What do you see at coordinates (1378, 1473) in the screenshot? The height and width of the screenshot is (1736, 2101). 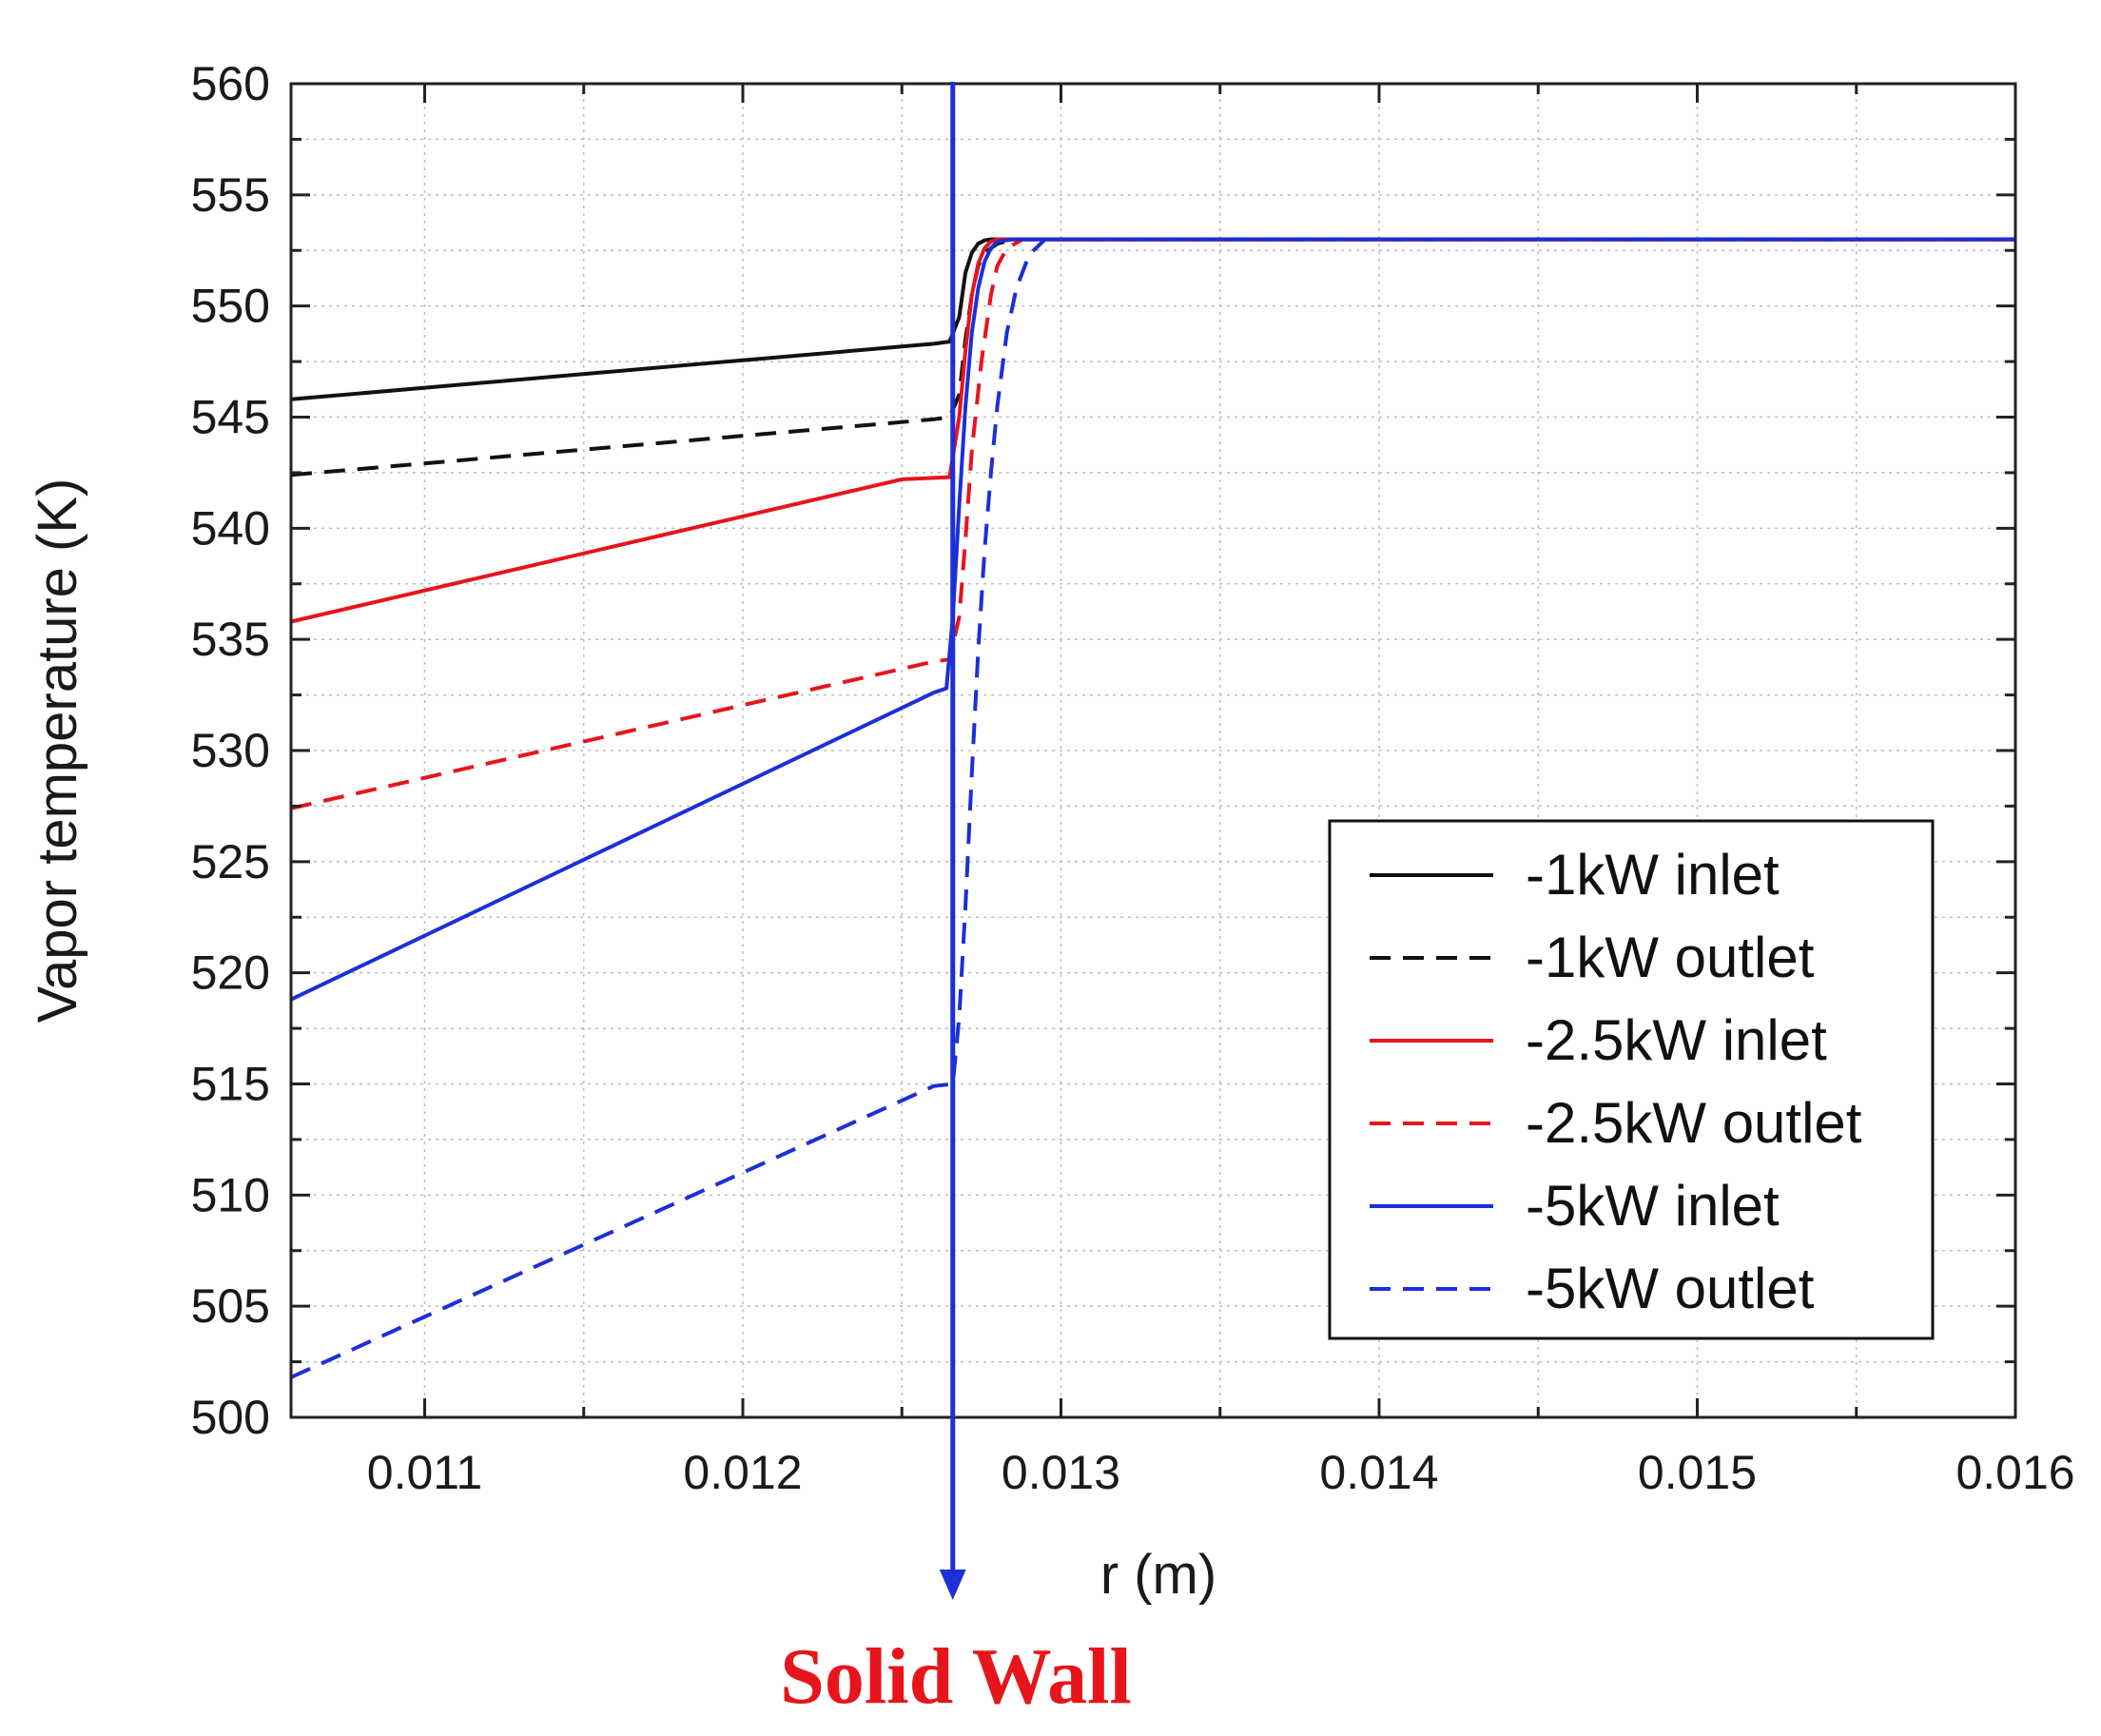 I see `x-tick-label: 0.014` at bounding box center [1378, 1473].